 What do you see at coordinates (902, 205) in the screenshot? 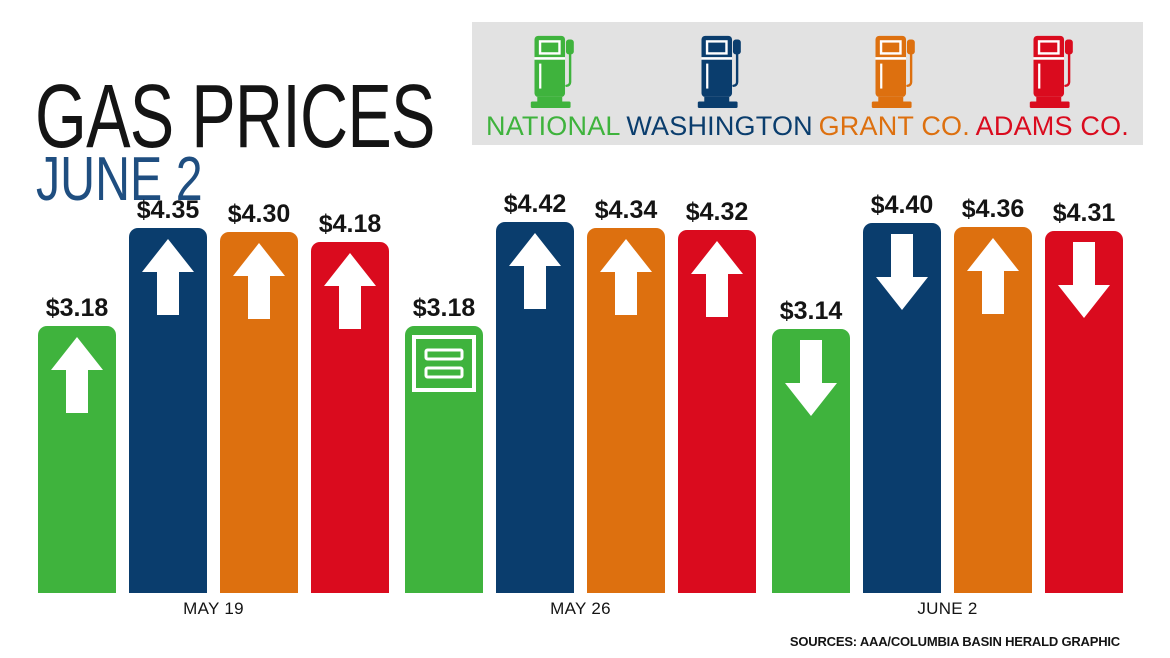
I see `price-label: $4.40` at bounding box center [902, 205].